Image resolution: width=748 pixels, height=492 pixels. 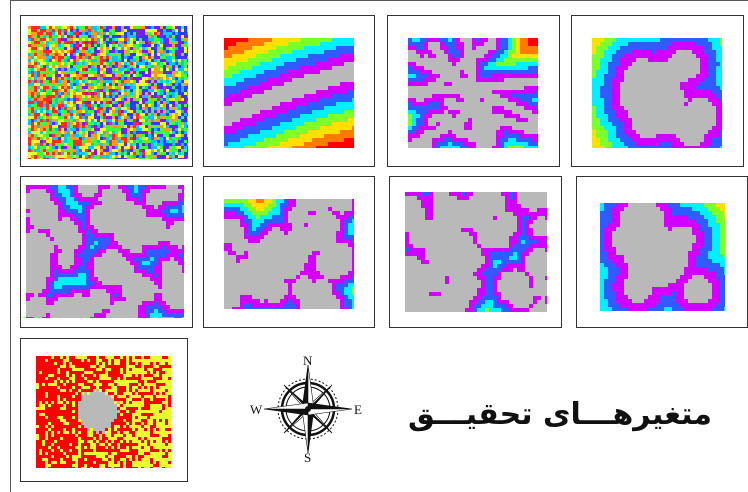 I want to click on map-1-raster, so click(x=108, y=92).